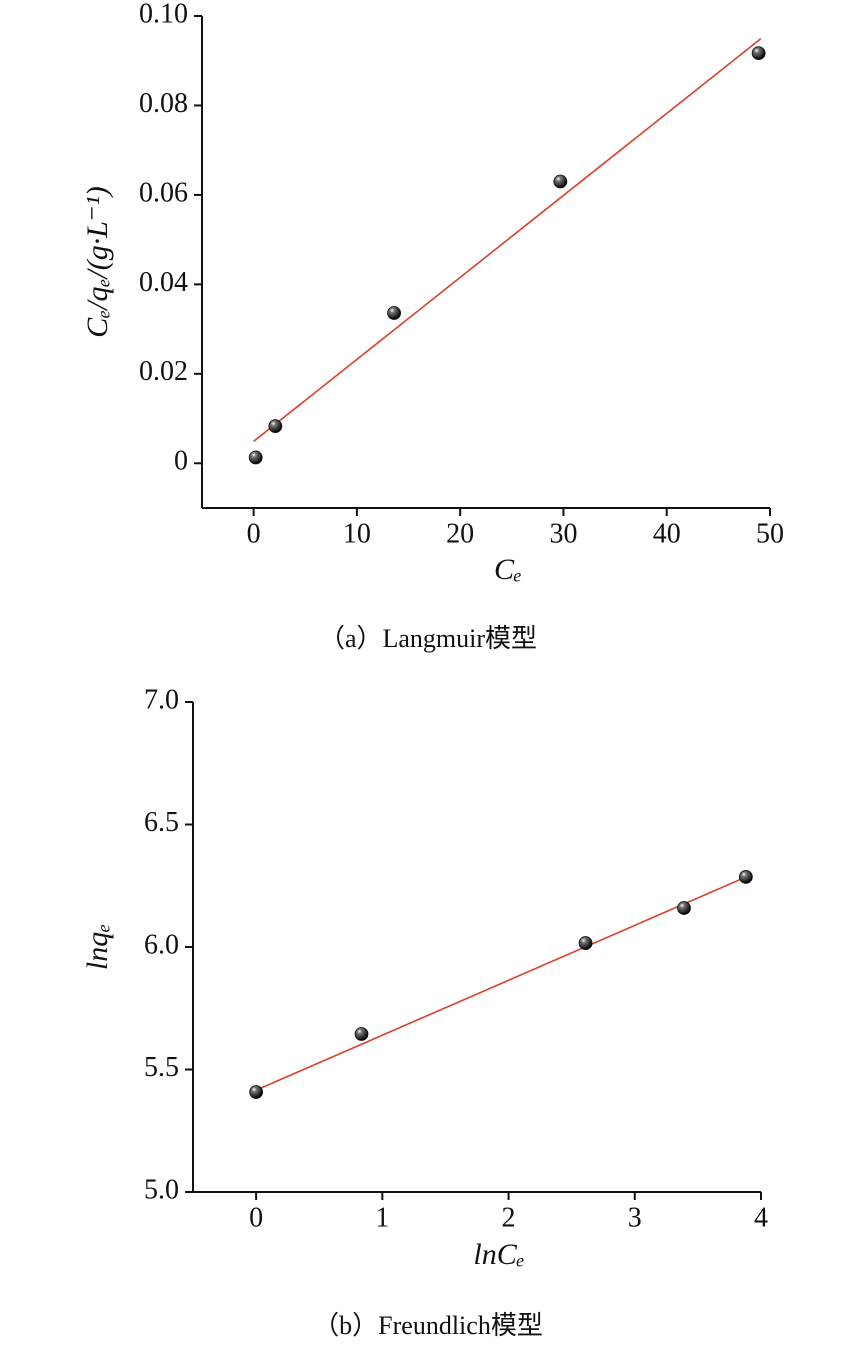 Image resolution: width=857 pixels, height=1358 pixels. What do you see at coordinates (502, 983) in the screenshot?
I see `fit-line` at bounding box center [502, 983].